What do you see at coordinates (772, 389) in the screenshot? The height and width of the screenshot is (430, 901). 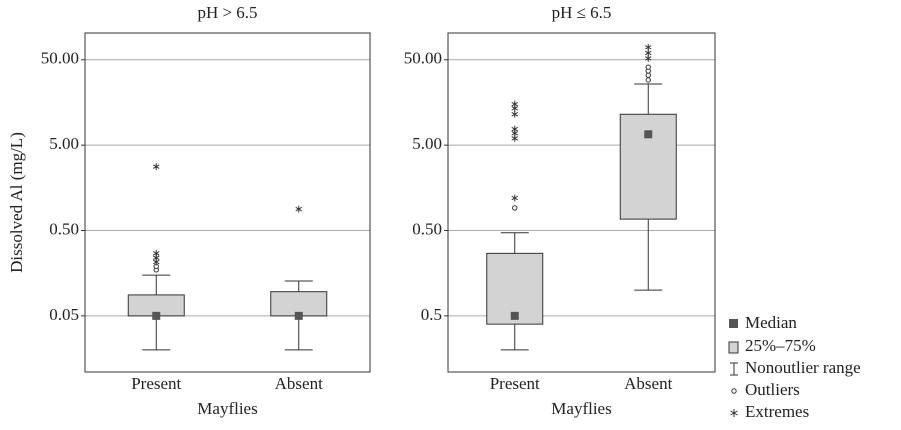 I see `legend-label: Outliers` at bounding box center [772, 389].